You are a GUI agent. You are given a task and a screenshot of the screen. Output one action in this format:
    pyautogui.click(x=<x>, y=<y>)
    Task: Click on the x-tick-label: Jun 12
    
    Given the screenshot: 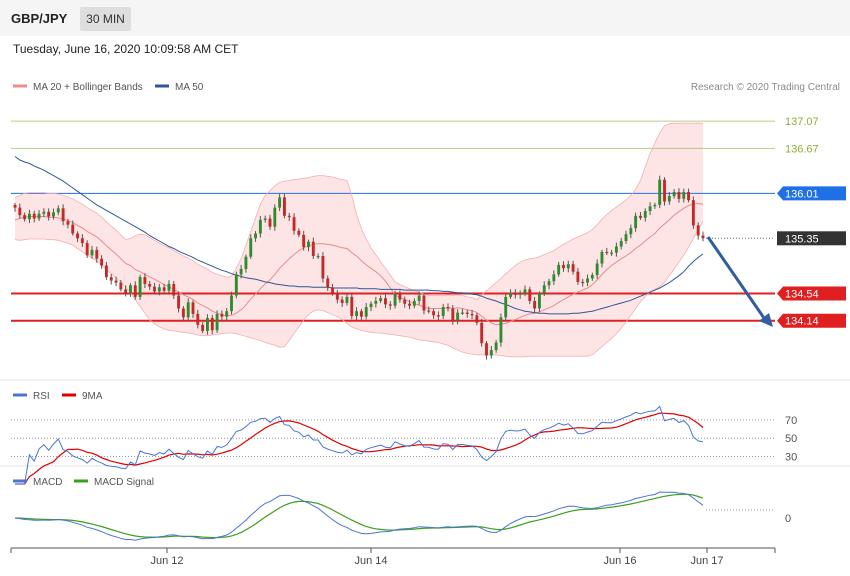 What is the action you would take?
    pyautogui.click(x=166, y=561)
    